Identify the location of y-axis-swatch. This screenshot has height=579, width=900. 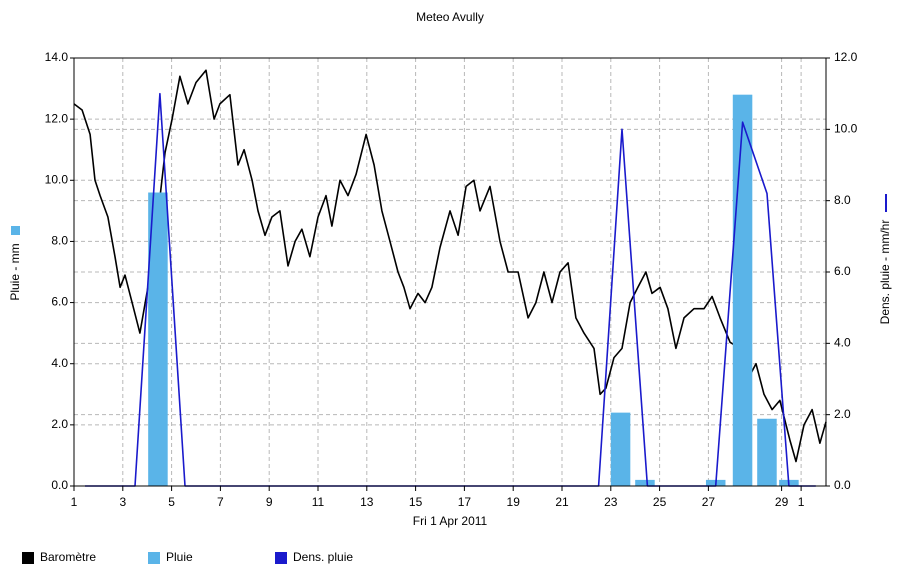
(15, 230).